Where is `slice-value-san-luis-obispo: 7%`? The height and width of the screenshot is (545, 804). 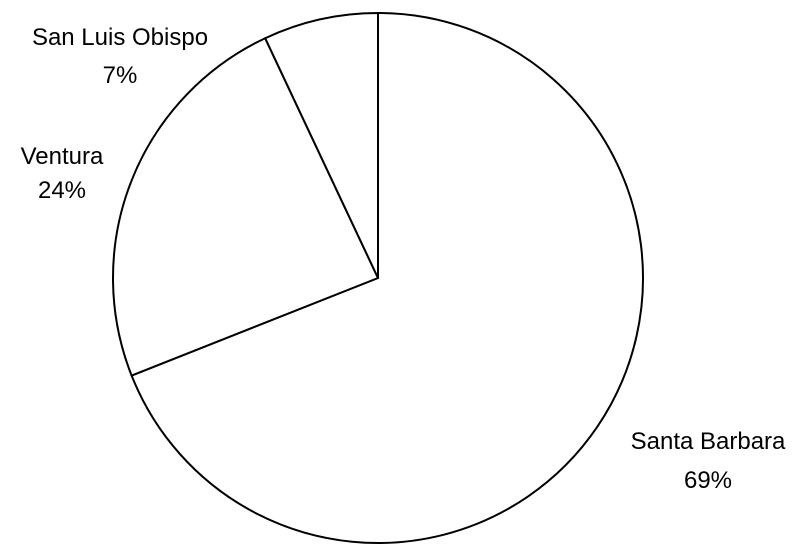
slice-value-san-luis-obispo: 7% is located at coordinates (120, 75).